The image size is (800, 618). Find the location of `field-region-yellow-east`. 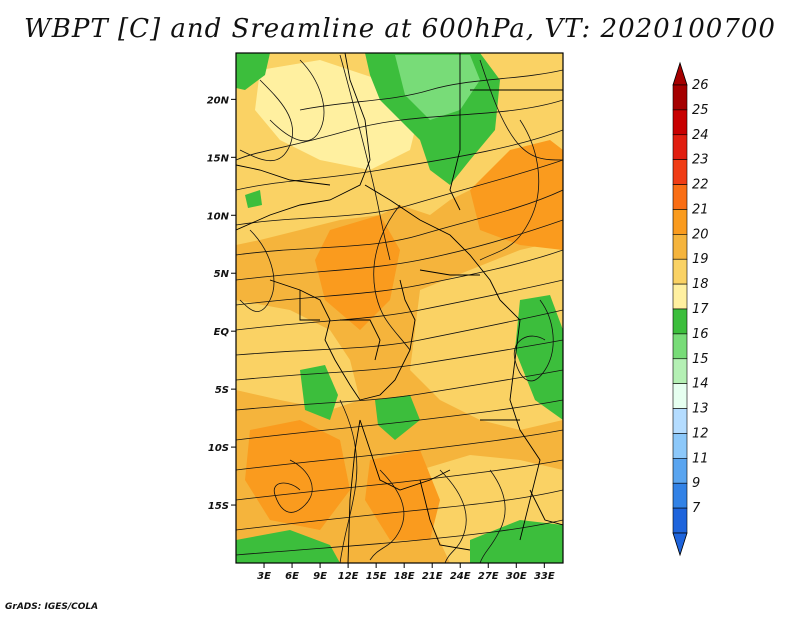

field-region-yellow-east is located at coordinates (486, 335).